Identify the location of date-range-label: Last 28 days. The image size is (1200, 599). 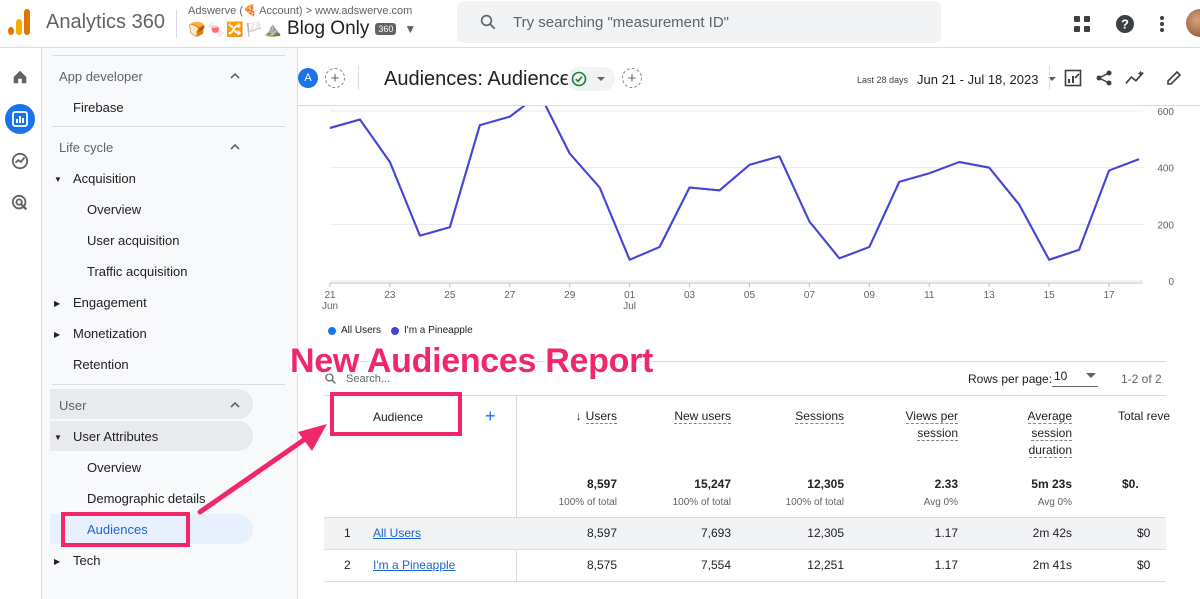
(883, 80).